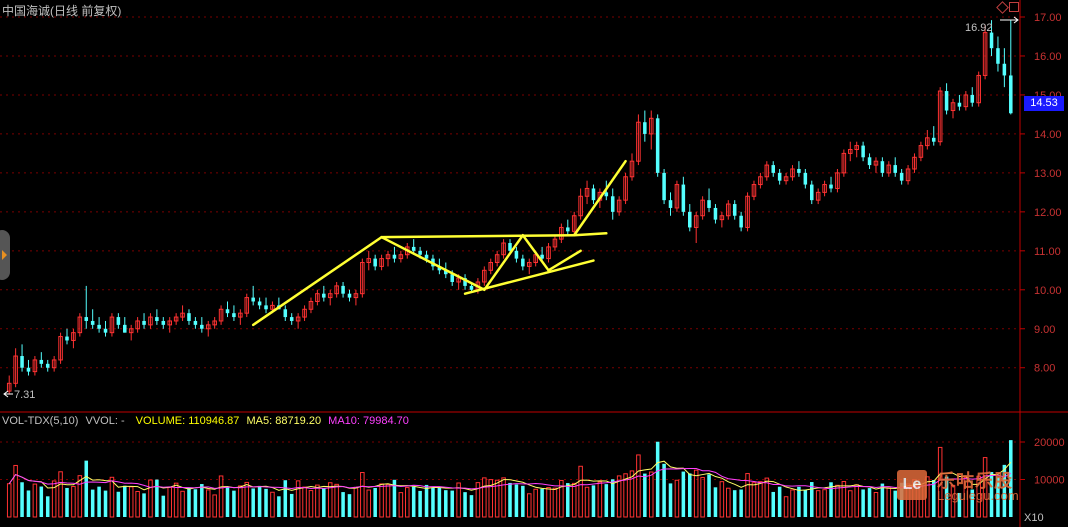 Image resolution: width=1068 pixels, height=527 pixels. Describe the element at coordinates (40, 421) in the screenshot. I see `vol-indicator-name: VOL-TDX(5,10)` at that location.